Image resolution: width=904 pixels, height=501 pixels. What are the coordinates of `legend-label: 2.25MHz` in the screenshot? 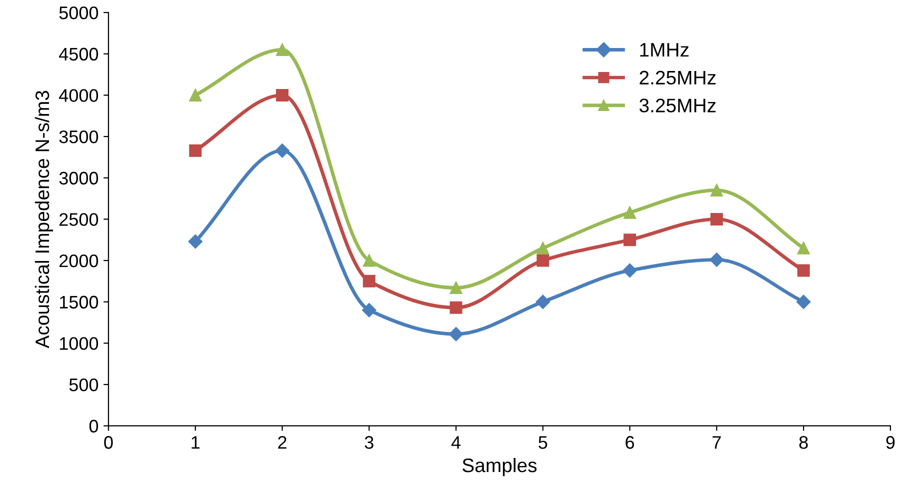 It's located at (678, 77).